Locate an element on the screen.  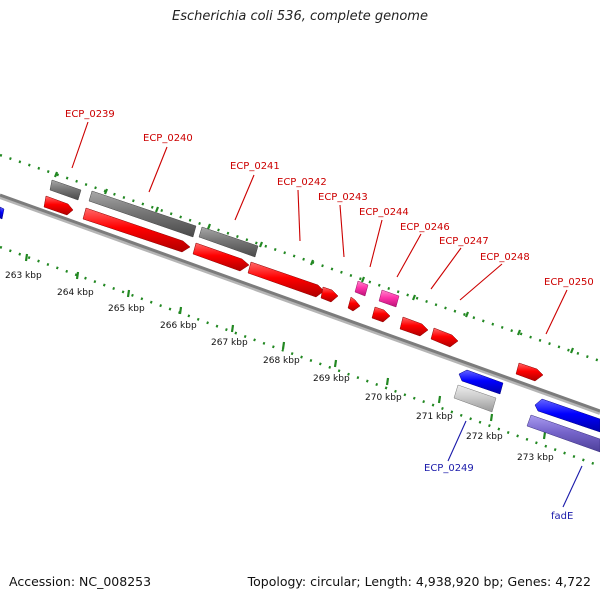
tick-label: 263 kbp is located at coordinates (23, 276).